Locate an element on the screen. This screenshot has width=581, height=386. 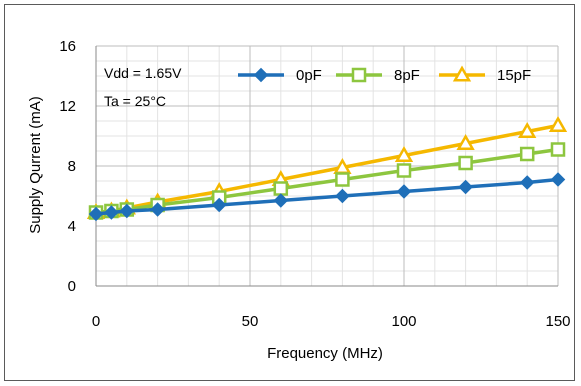
annotation-ta: Ta = 25°C is located at coordinates (135, 101).